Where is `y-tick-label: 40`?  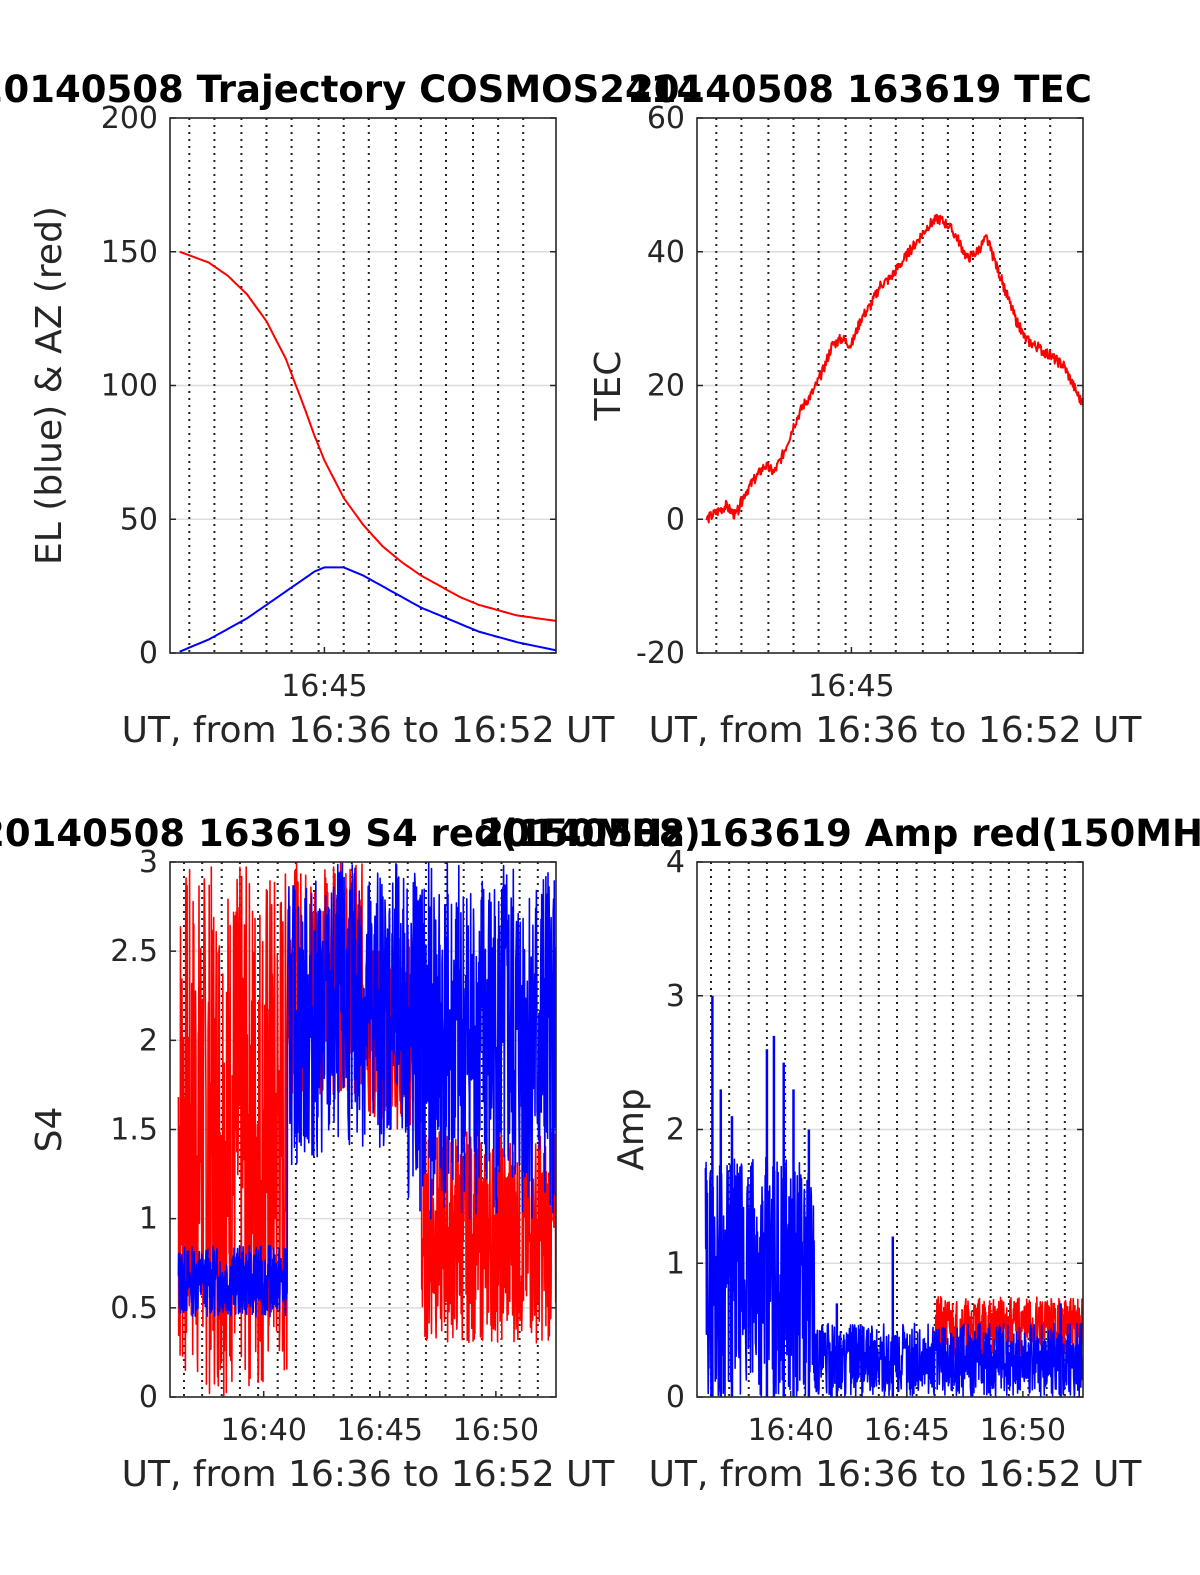
y-tick-label: 40 is located at coordinates (666, 252).